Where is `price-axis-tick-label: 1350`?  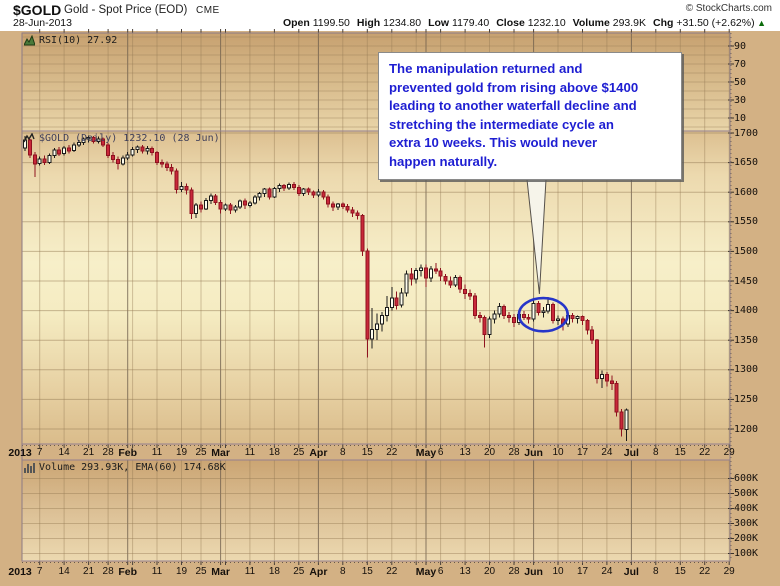
price-axis-tick-label: 1350 is located at coordinates (746, 340).